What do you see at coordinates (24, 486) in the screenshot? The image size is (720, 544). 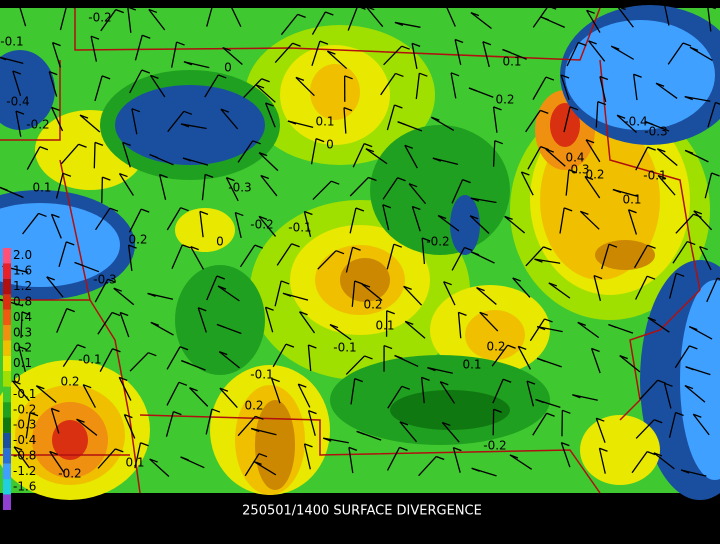 I see `legend-label: -1.6` at bounding box center [24, 486].